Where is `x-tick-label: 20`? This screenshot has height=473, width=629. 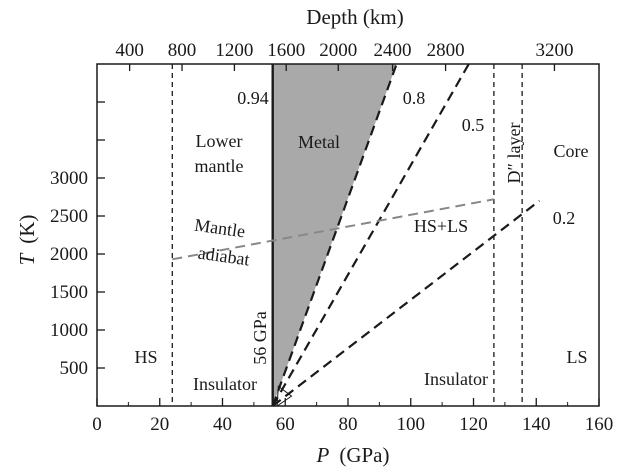
x-tick-label: 20 is located at coordinates (159, 424).